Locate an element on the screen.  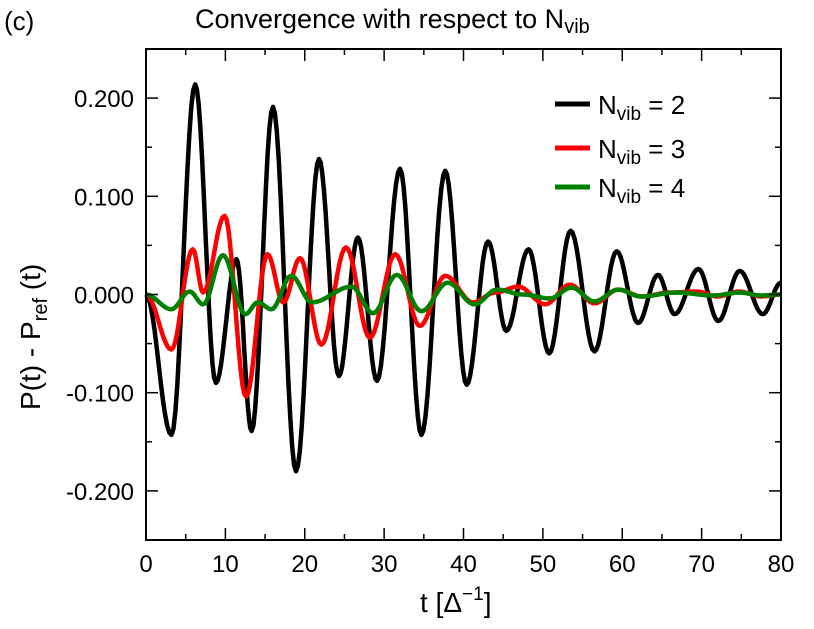
legend-entry-nvib-2: Nvib = 2 is located at coordinates (620, 107).